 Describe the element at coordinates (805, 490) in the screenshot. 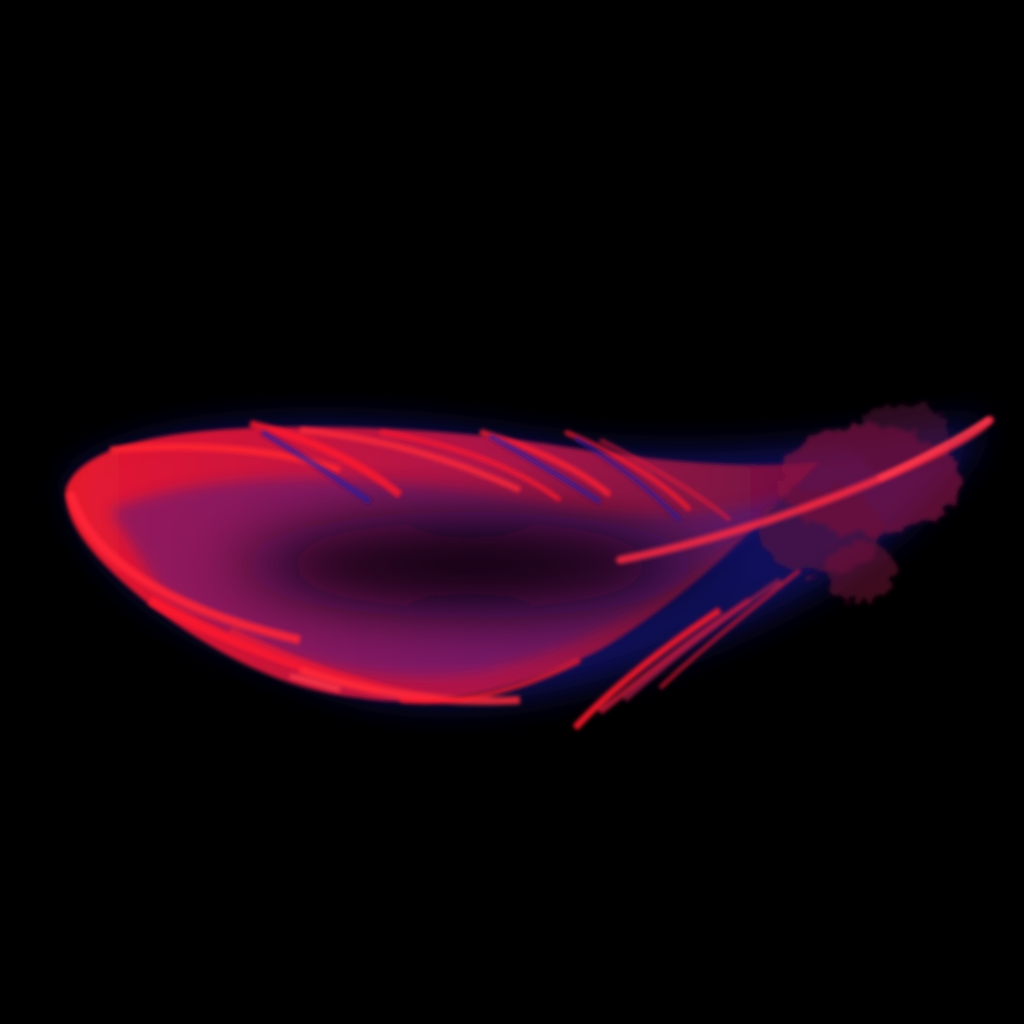

I see `feather-rachis` at that location.